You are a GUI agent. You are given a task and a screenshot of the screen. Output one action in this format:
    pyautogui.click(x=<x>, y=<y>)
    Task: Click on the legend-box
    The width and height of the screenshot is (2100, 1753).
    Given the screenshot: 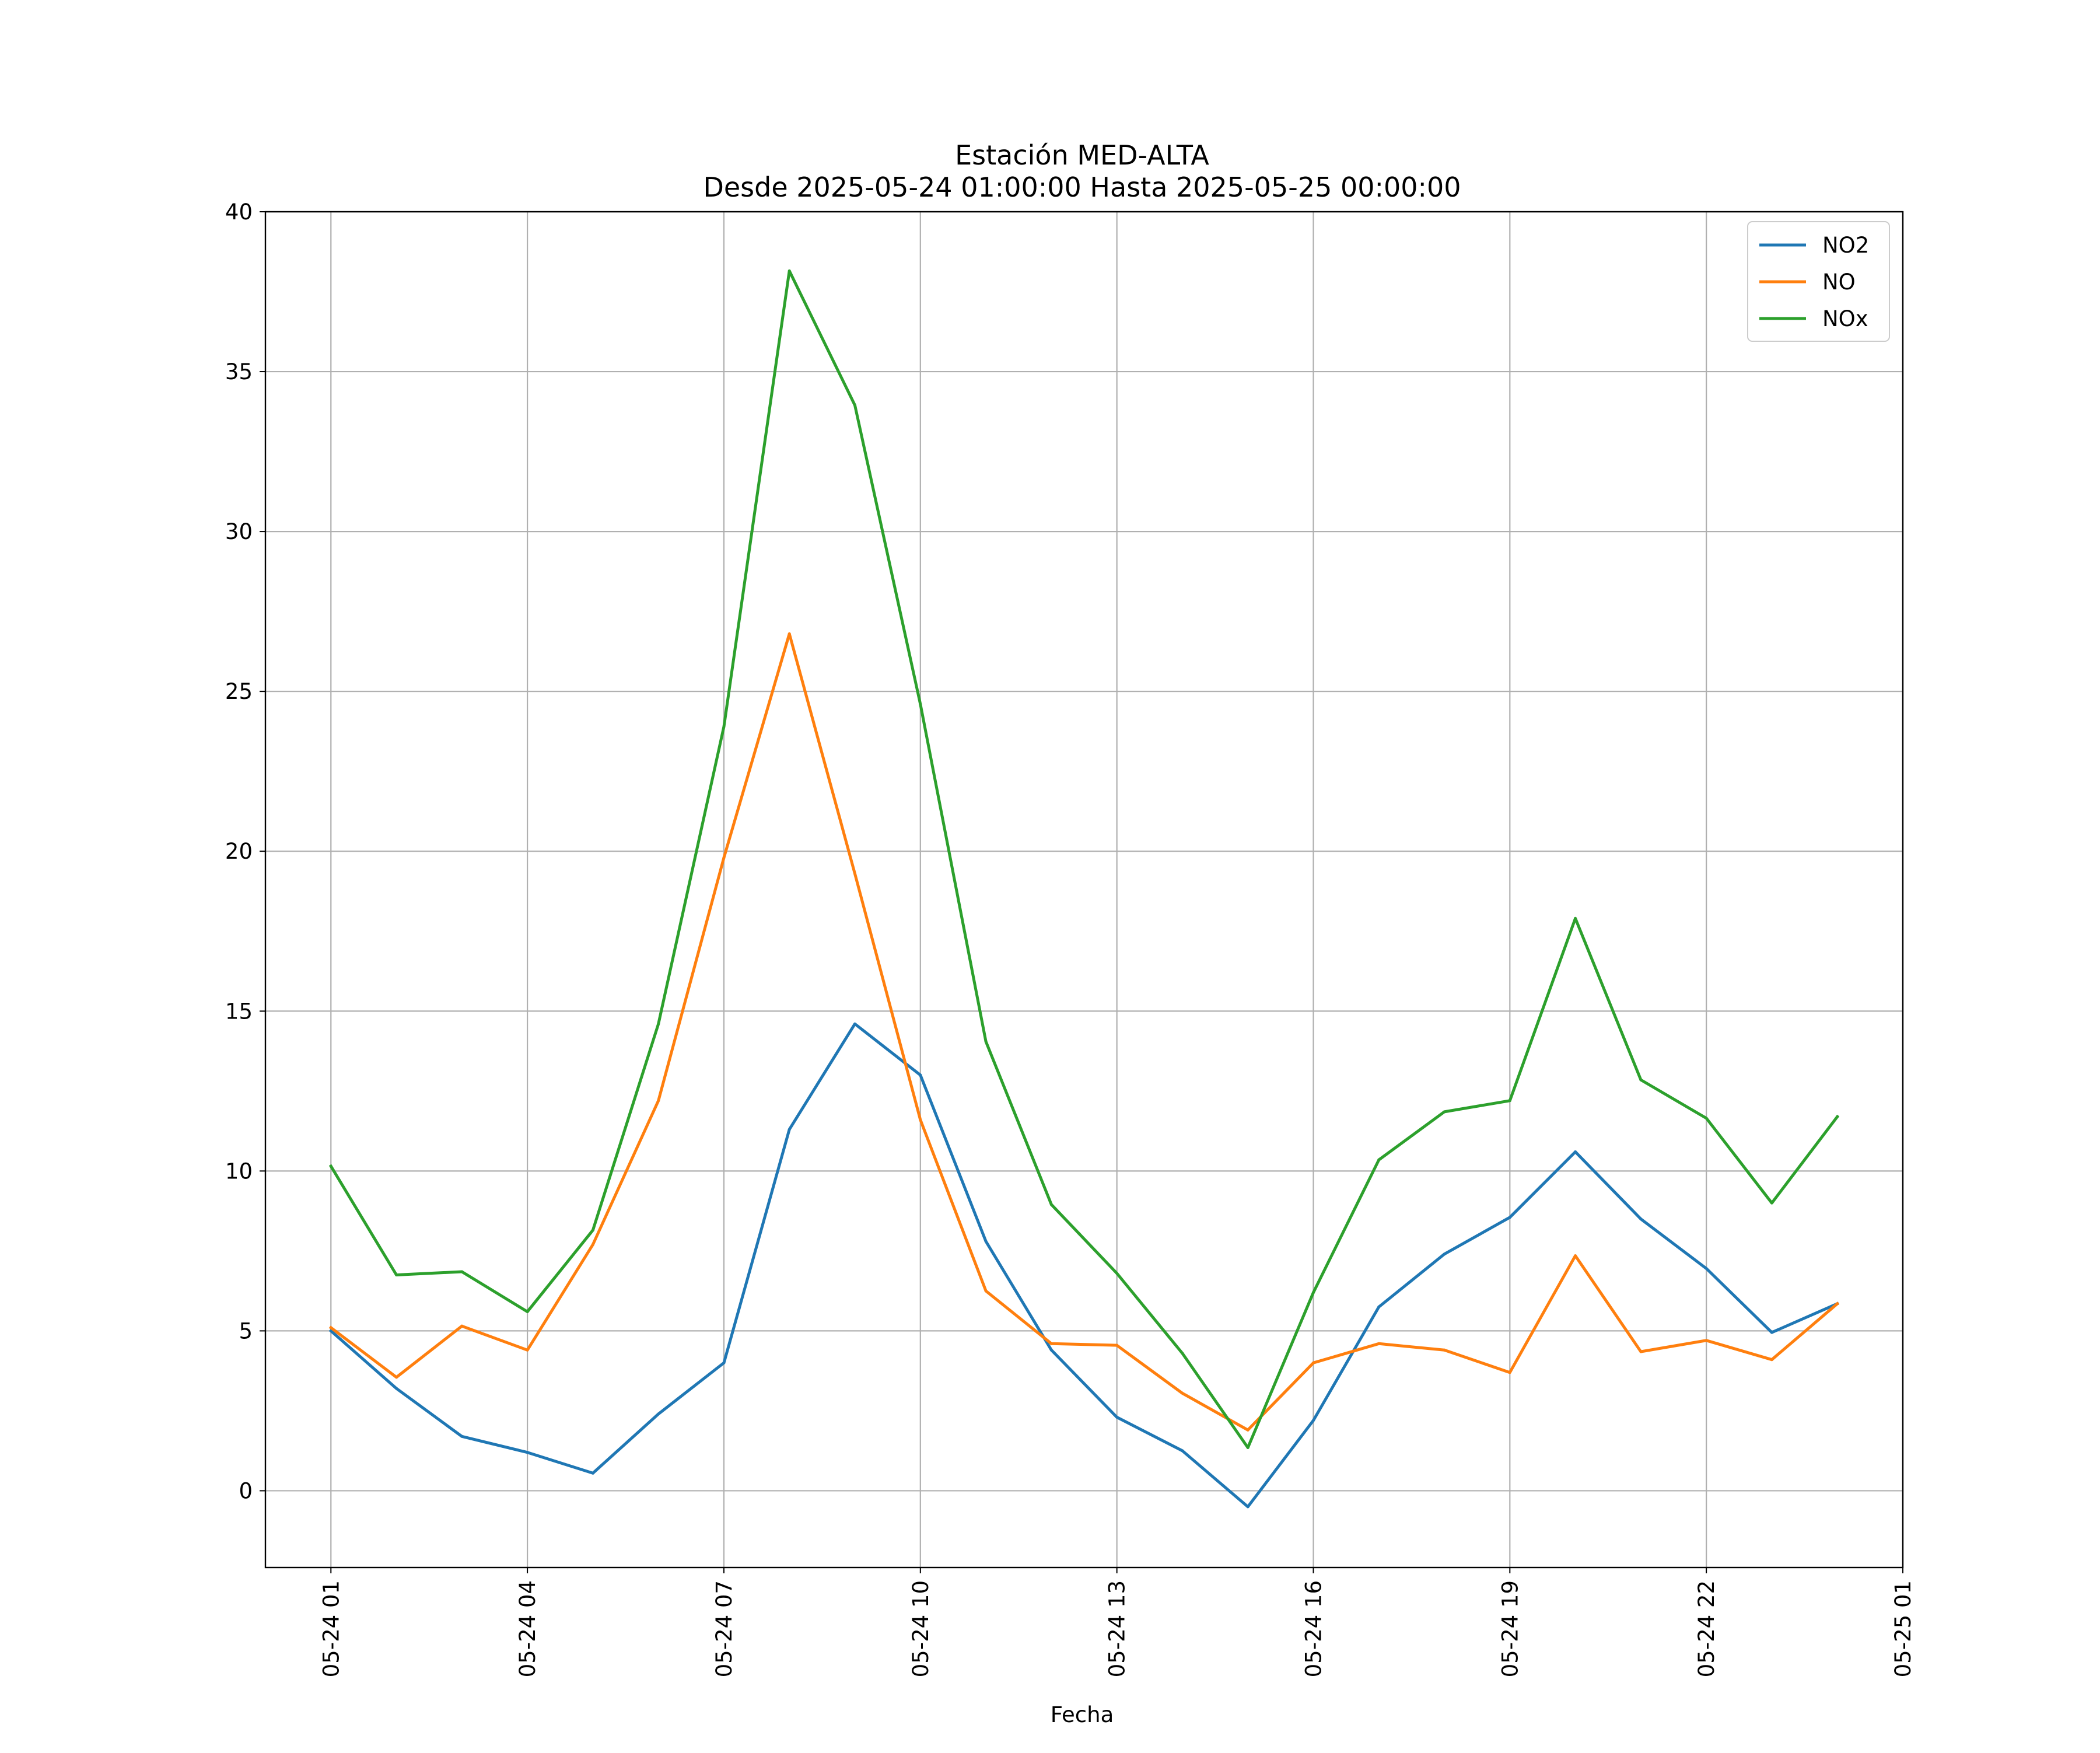 What is the action you would take?
    pyautogui.click(x=1818, y=281)
    